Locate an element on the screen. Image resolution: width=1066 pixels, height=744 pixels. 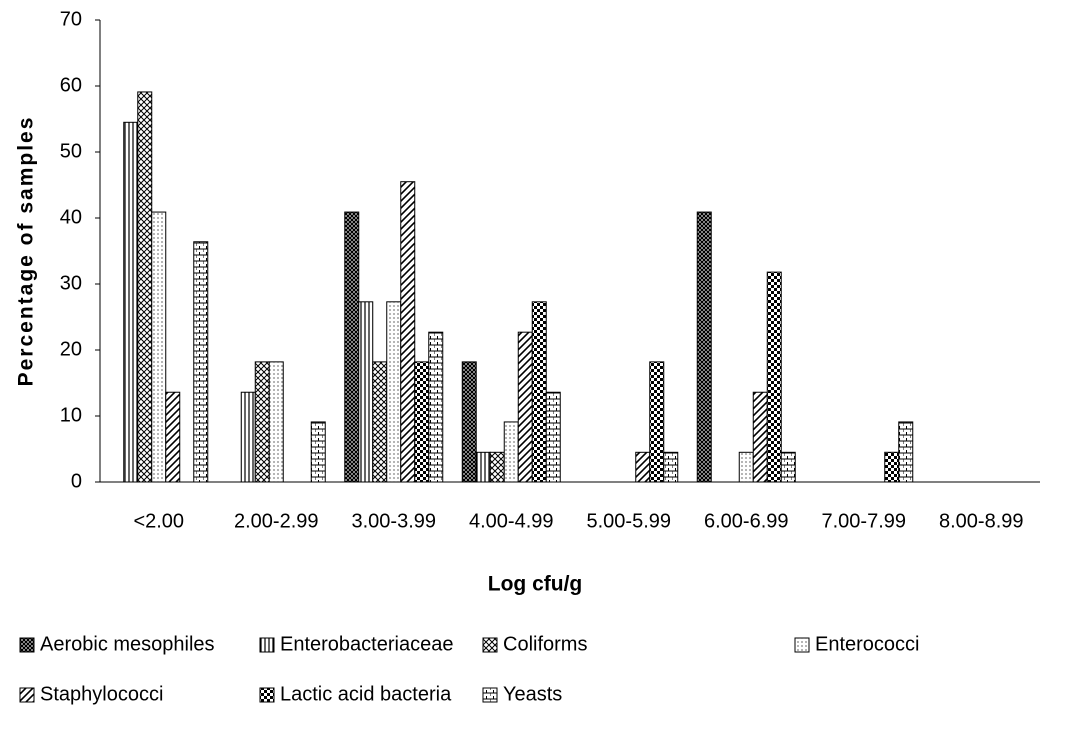
legend-label: Enterobacteriaceae is located at coordinates (366, 644).